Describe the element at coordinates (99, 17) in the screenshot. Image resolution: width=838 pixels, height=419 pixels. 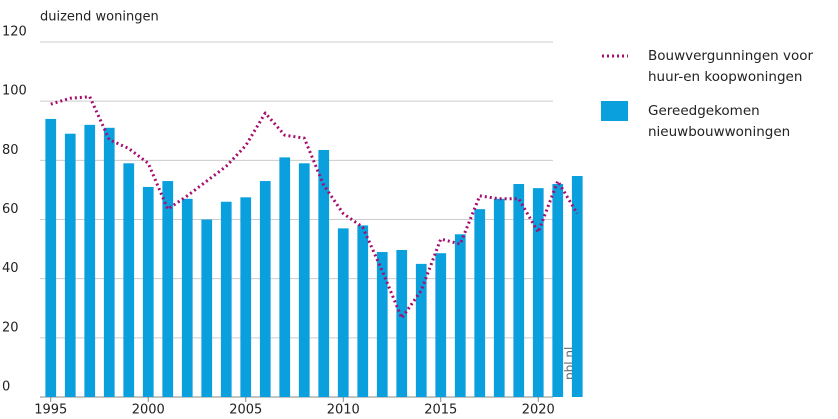
I see `y-axis-label: duizend woningen` at that location.